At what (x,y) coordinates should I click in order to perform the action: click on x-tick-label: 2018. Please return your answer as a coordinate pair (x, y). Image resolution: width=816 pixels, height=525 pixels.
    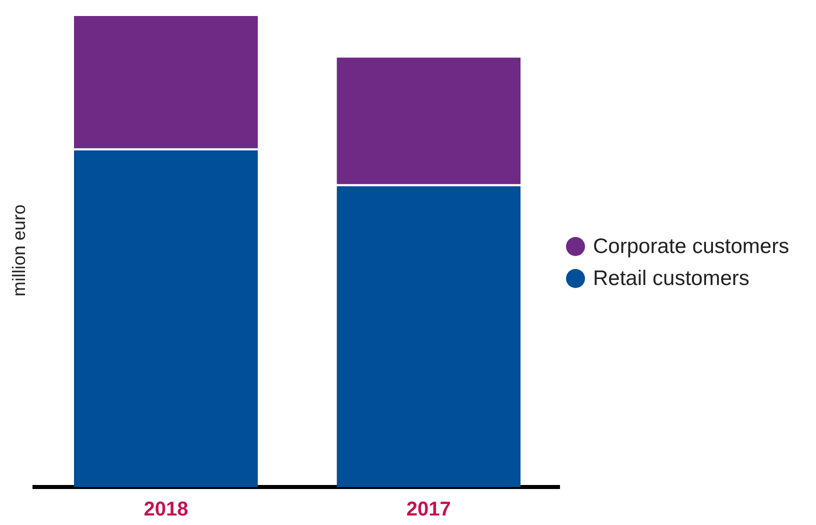
    Looking at the image, I should click on (166, 509).